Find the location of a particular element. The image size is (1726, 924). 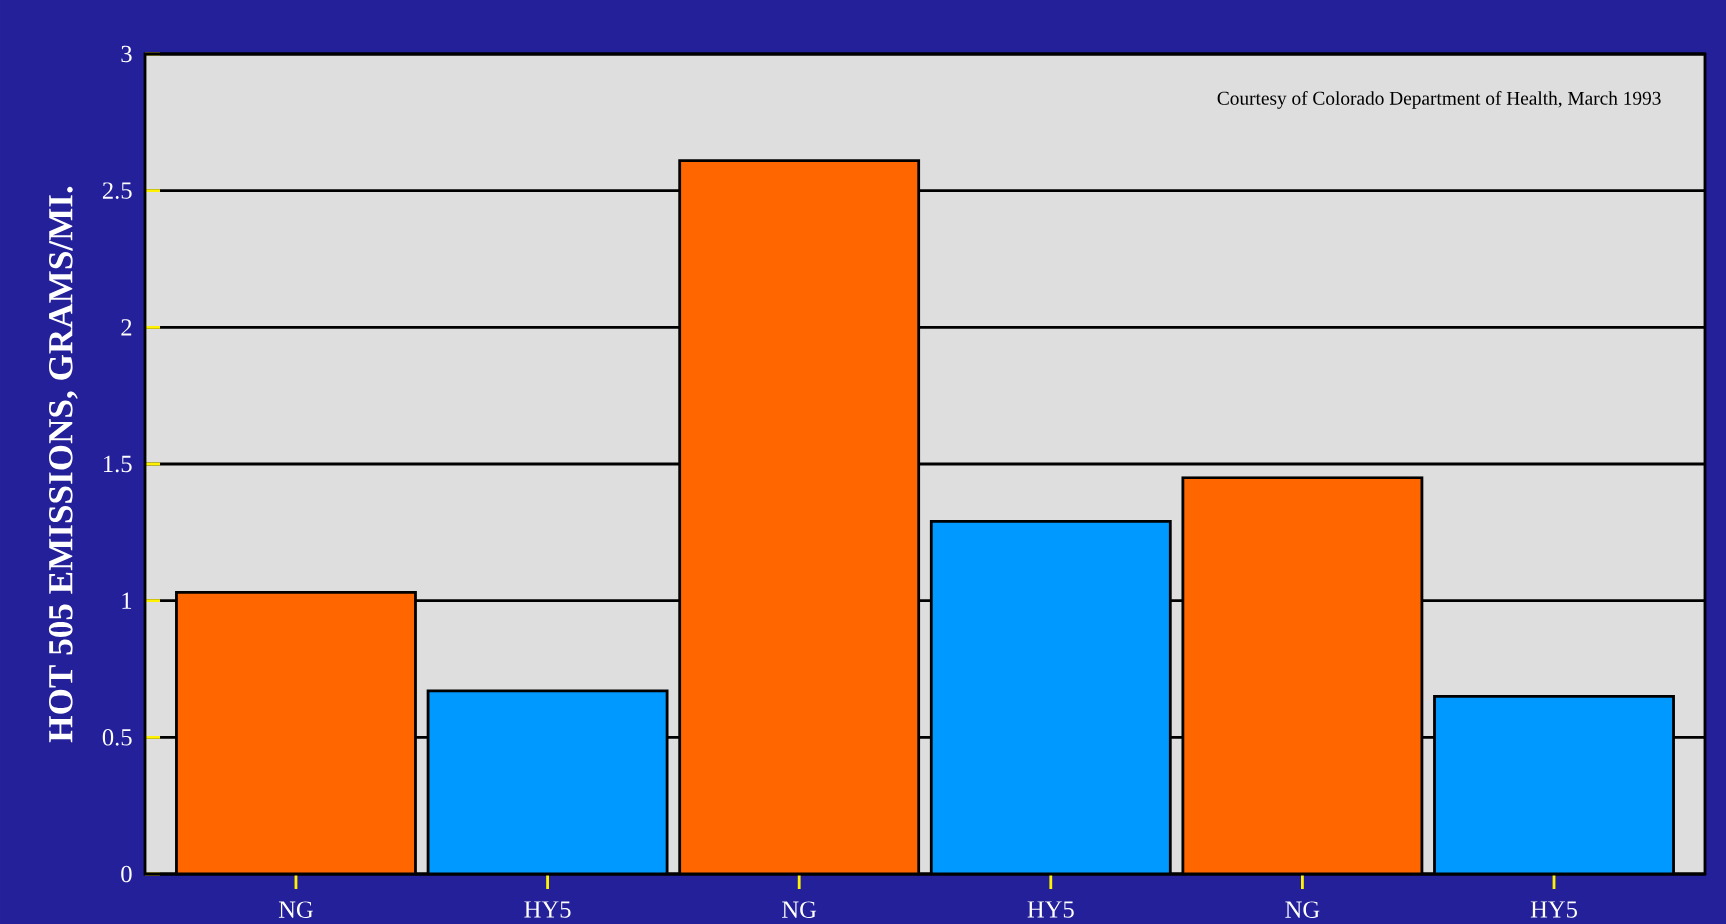

y-tick-label: 2 is located at coordinates (126, 327).